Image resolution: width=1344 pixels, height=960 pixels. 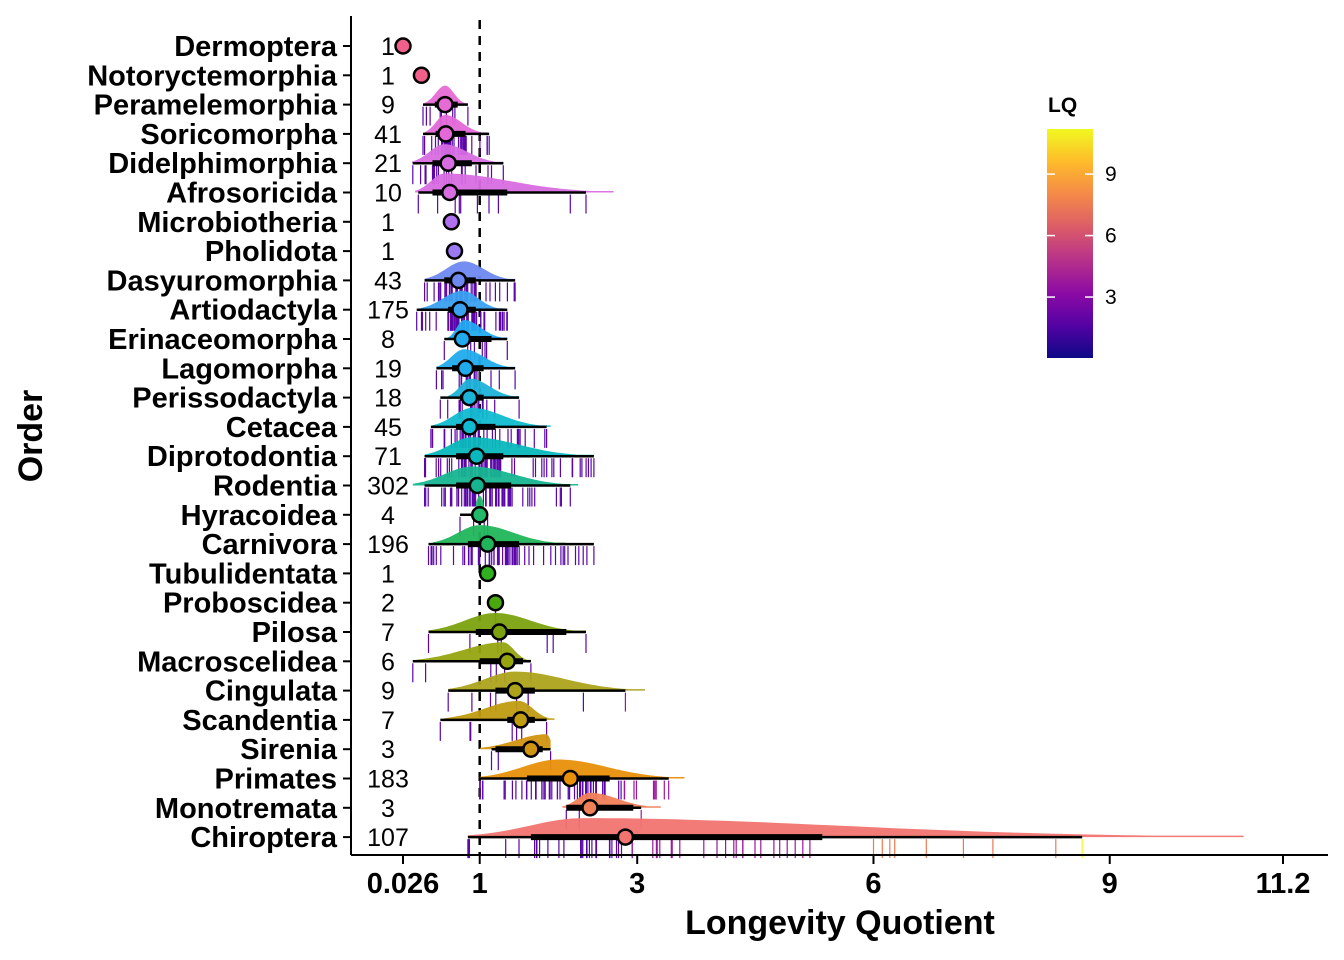 What do you see at coordinates (237, 662) in the screenshot?
I see `y-tick-label: Macroscelidea` at bounding box center [237, 662].